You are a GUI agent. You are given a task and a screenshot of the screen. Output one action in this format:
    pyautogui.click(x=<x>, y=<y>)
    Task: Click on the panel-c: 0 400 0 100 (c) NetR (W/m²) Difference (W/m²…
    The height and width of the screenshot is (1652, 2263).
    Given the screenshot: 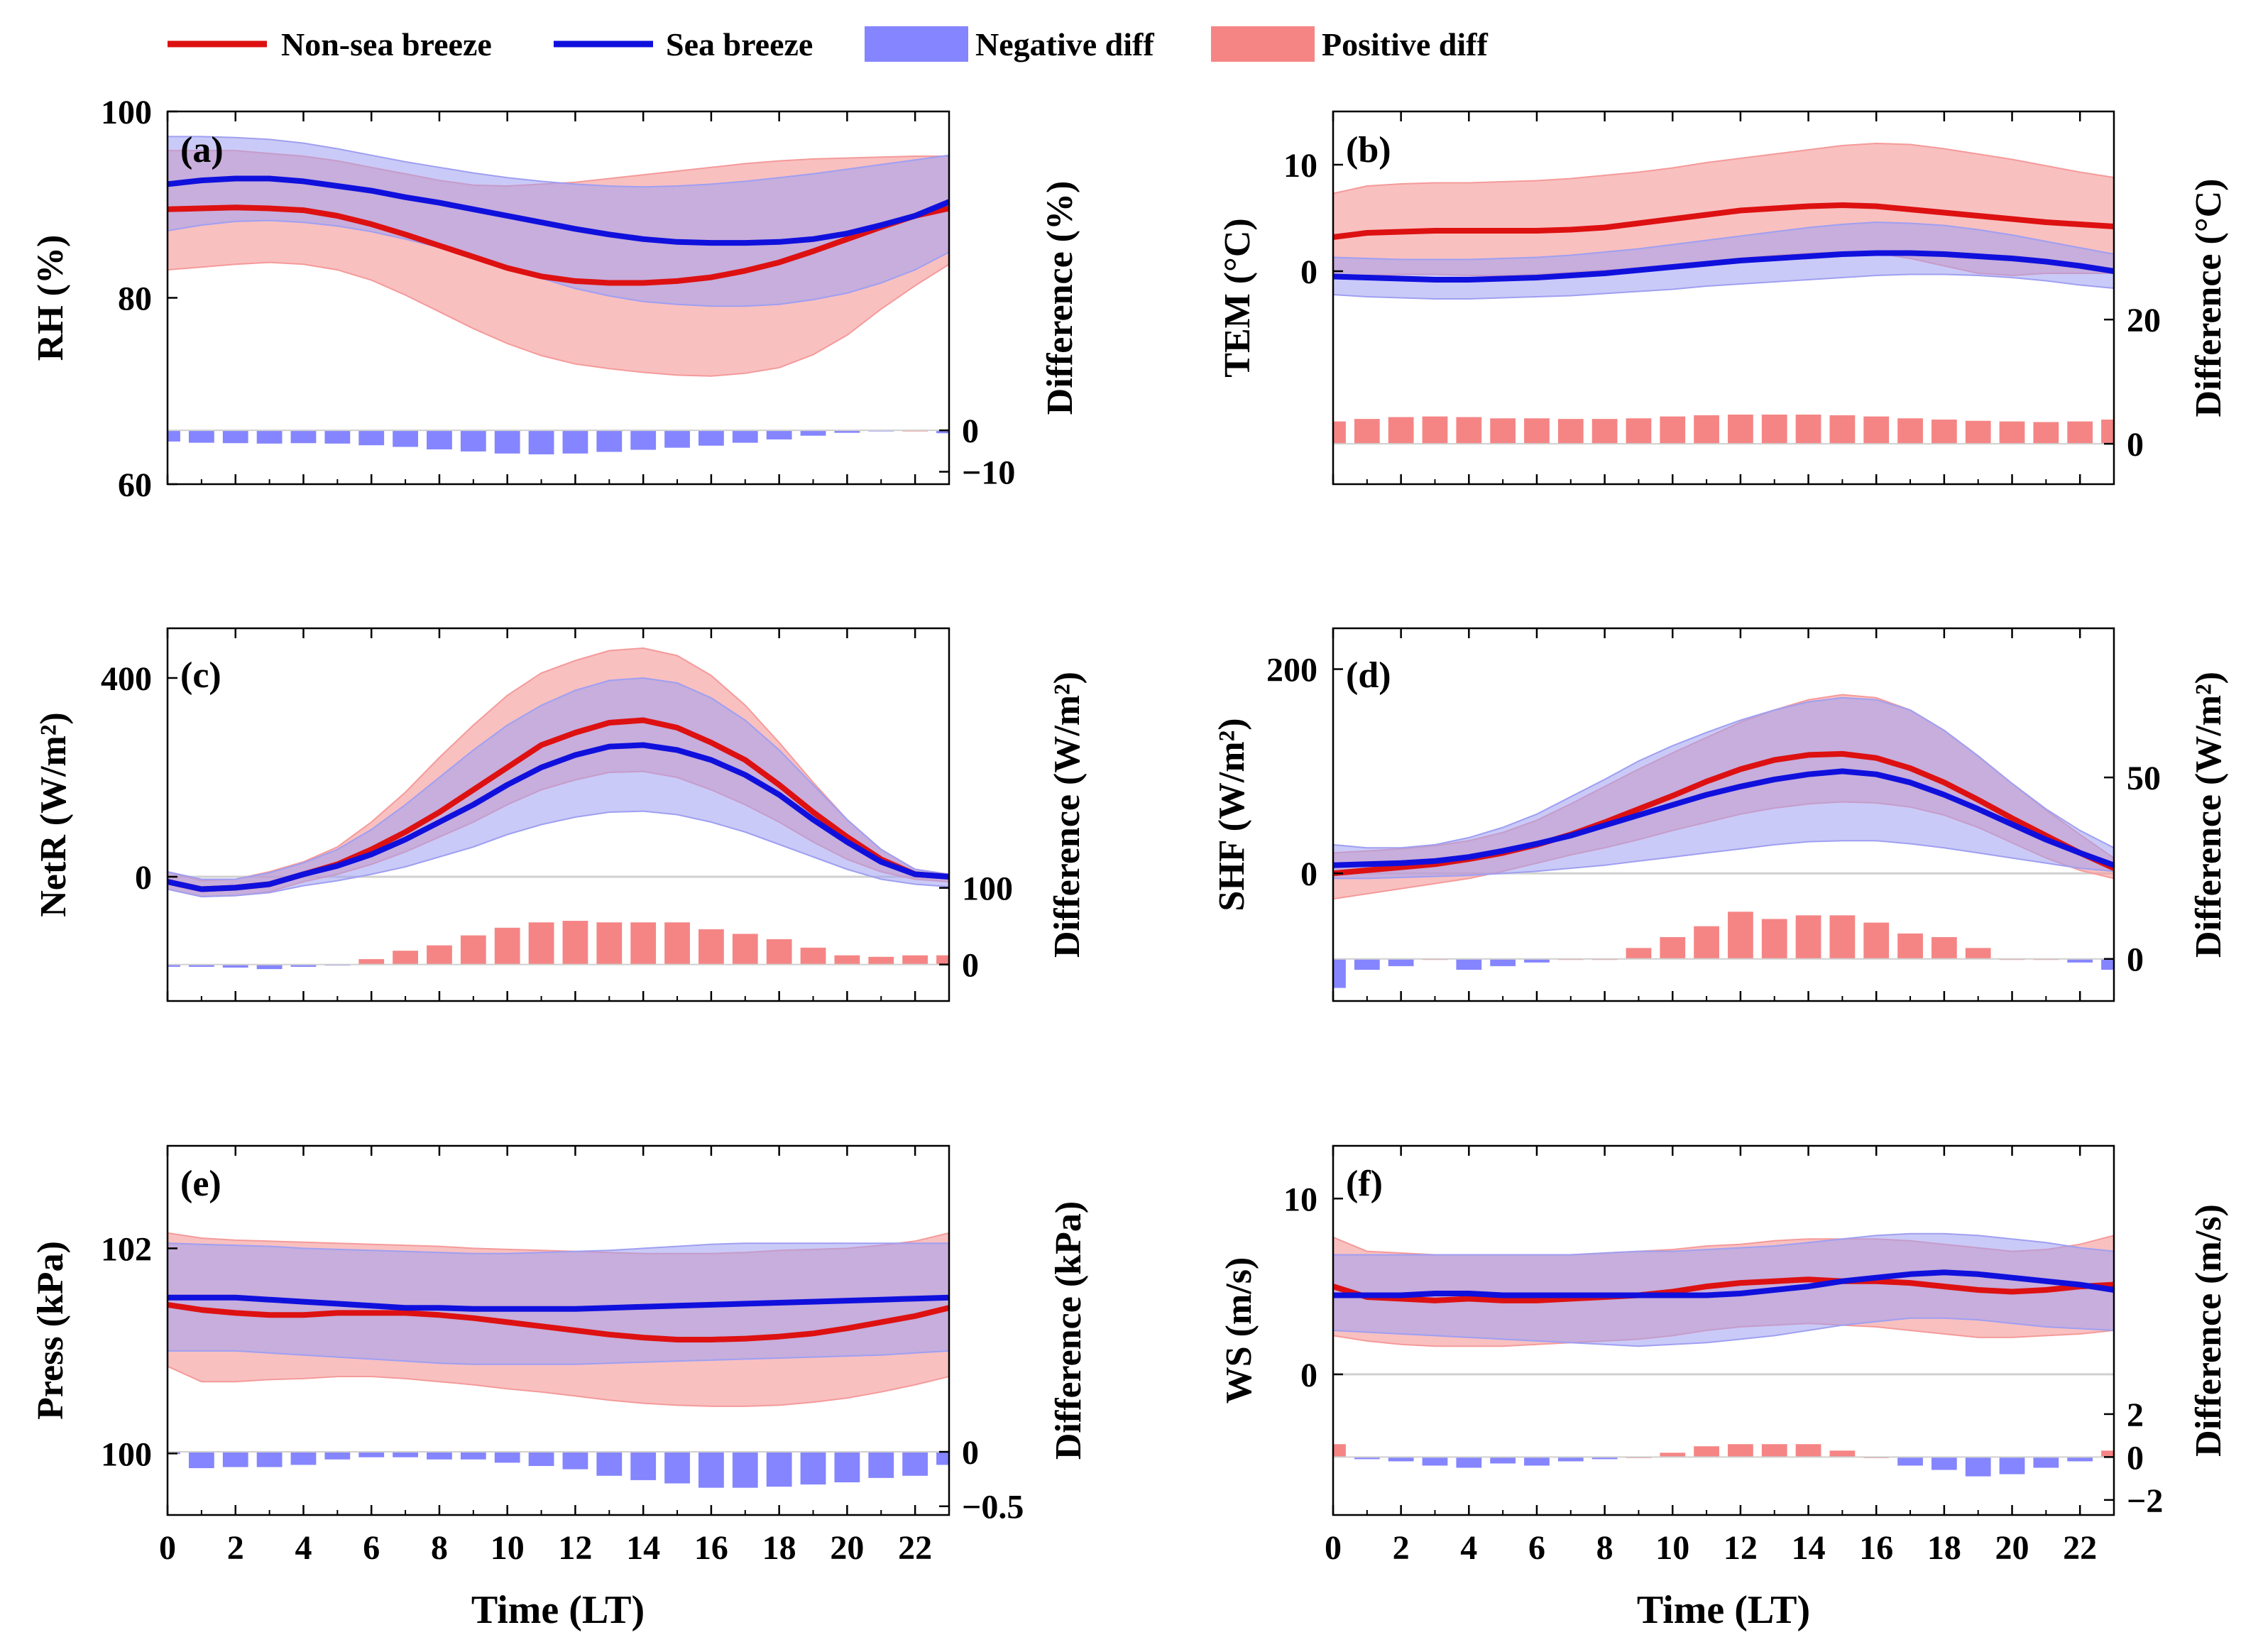 What is the action you would take?
    pyautogui.click(x=560, y=814)
    